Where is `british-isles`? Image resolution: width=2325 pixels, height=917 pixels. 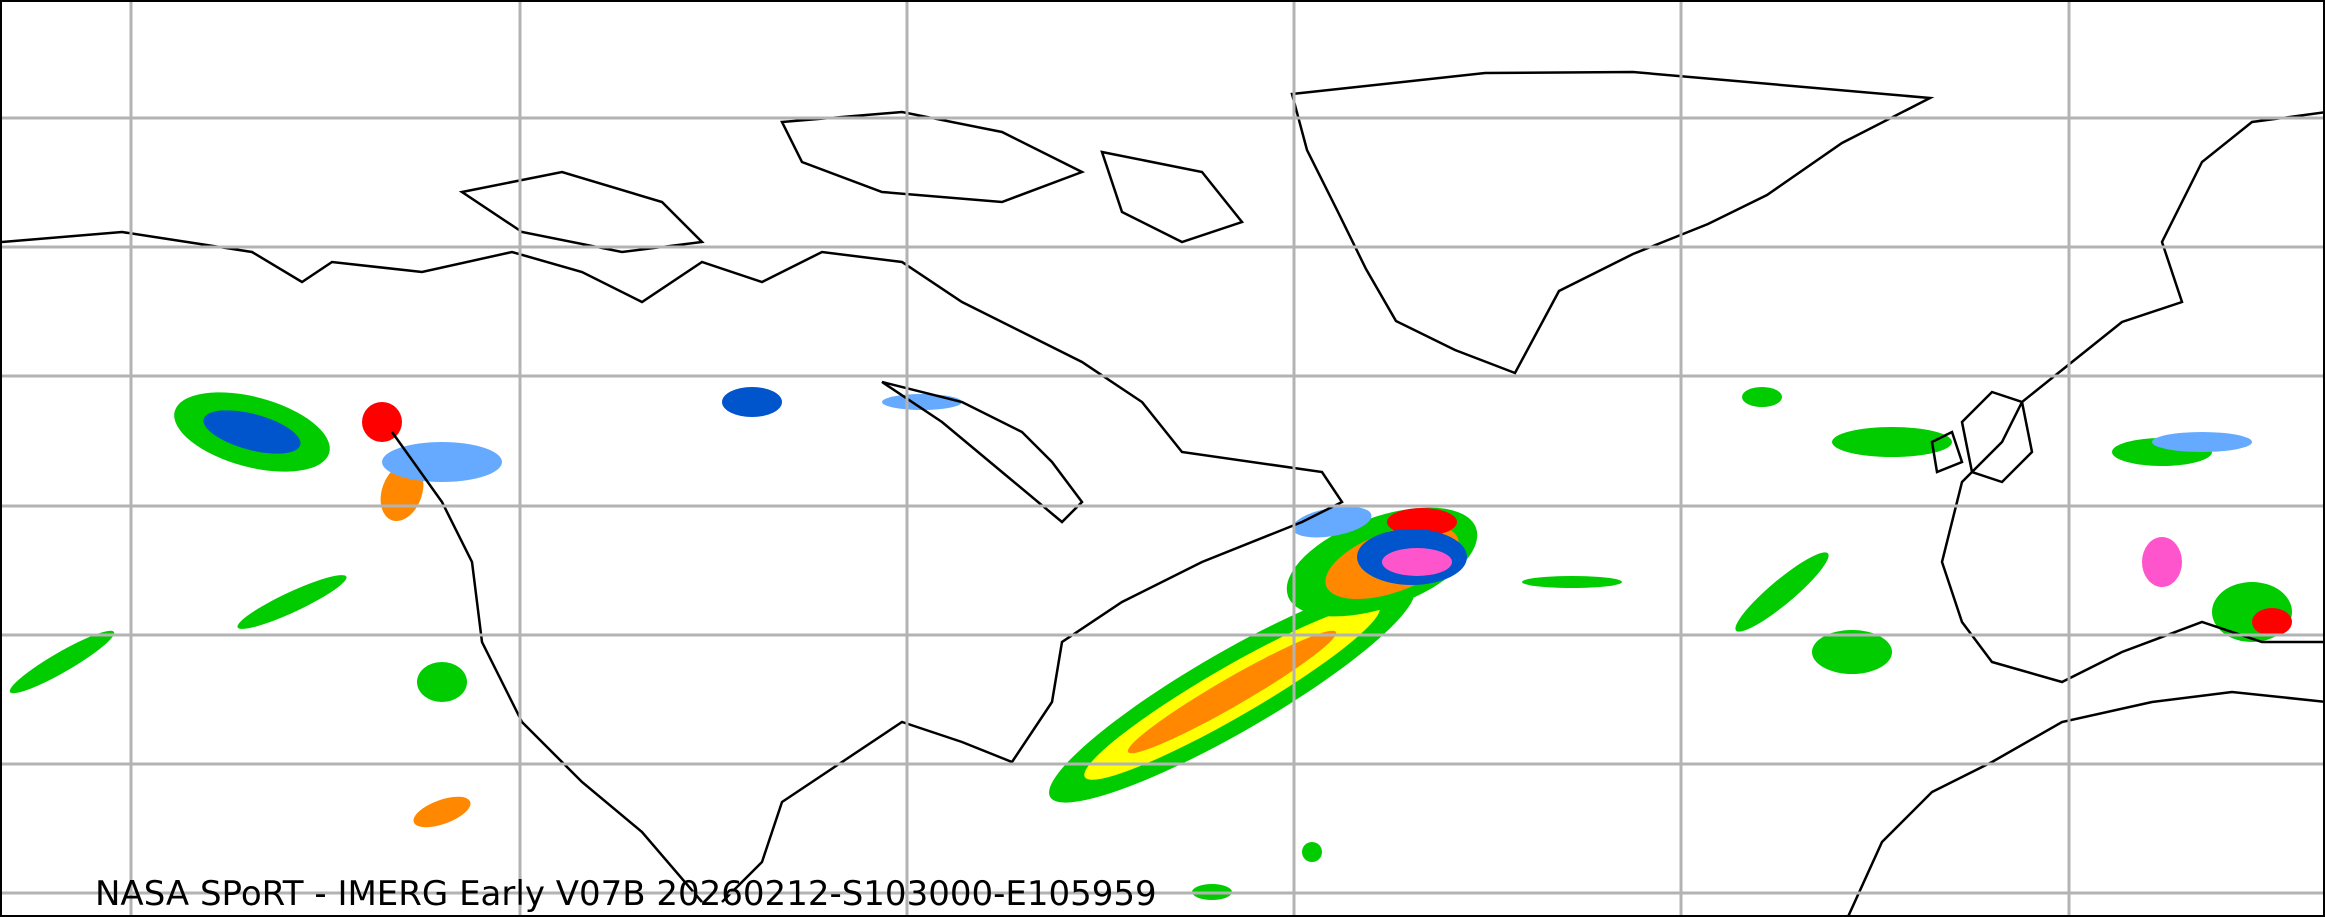 british-isles is located at coordinates (1982, 437).